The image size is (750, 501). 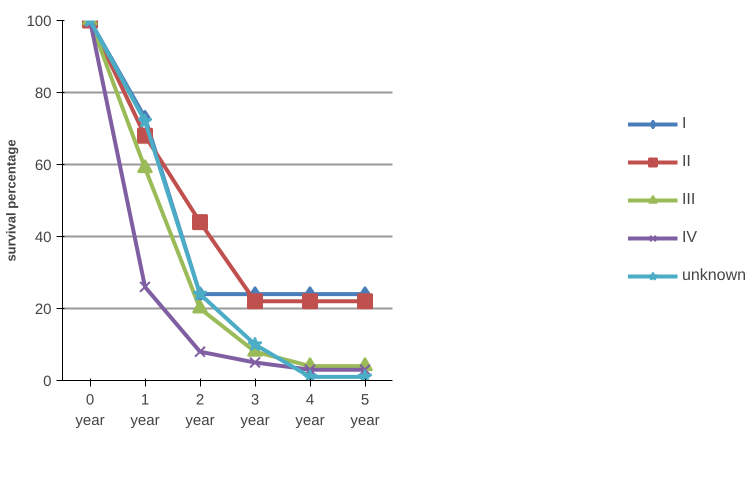 What do you see at coordinates (255, 410) in the screenshot?
I see `x-tick-label: 3 year` at bounding box center [255, 410].